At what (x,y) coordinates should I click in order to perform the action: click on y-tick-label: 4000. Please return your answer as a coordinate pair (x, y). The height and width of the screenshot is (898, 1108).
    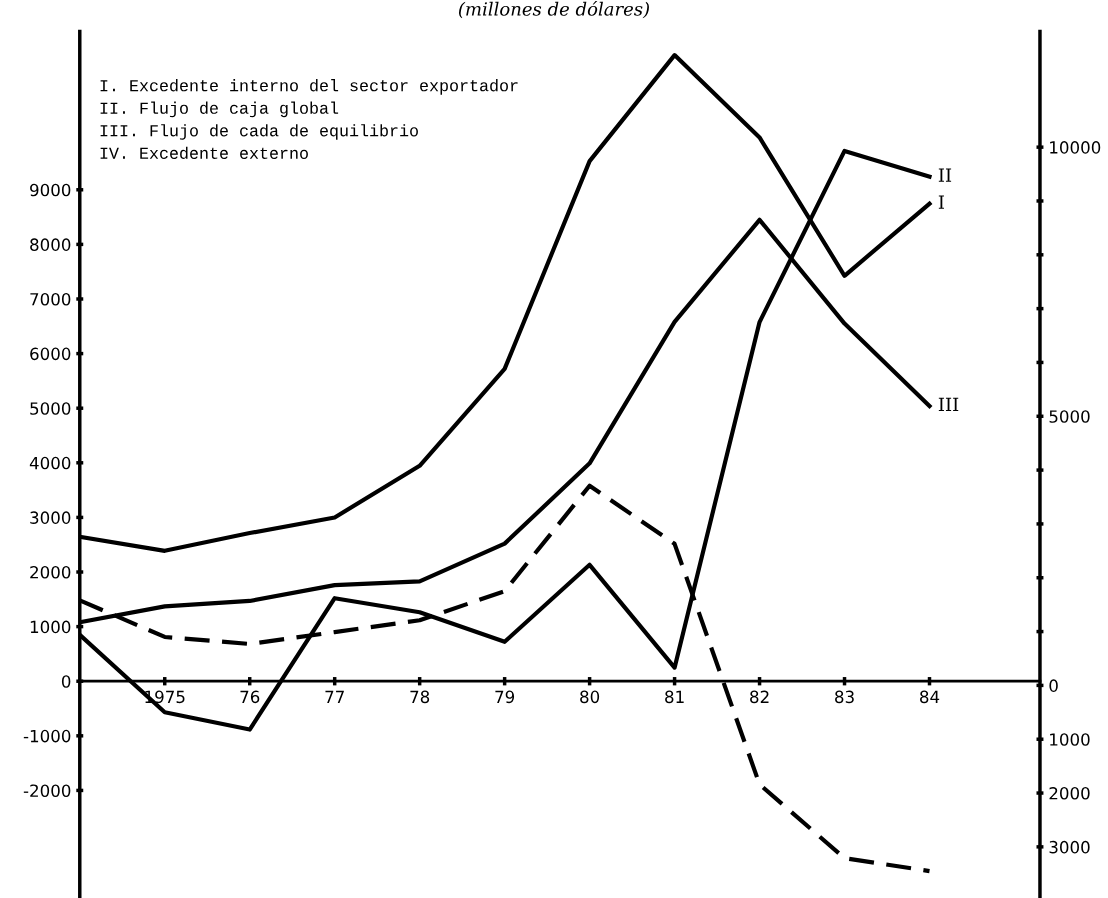
    Looking at the image, I should click on (50, 463).